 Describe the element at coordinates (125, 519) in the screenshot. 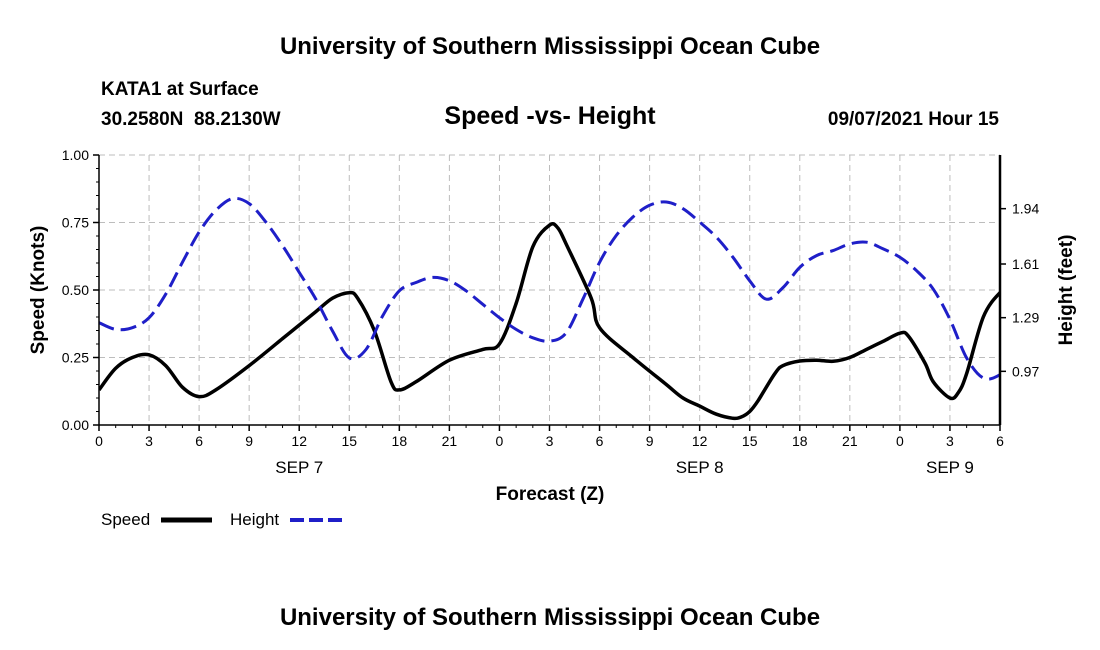

I see `legend-speed-label: Speed` at that location.